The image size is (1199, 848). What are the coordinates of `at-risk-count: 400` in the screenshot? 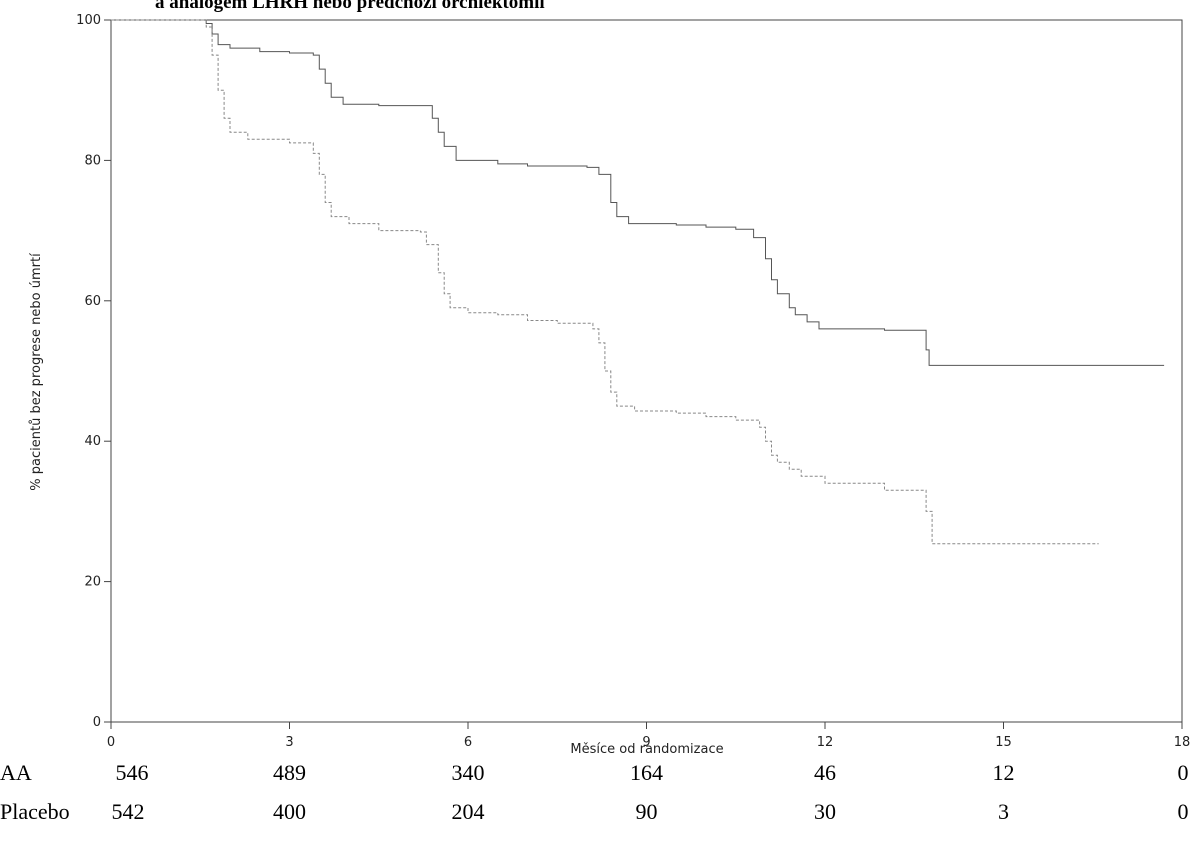 It's located at (289, 811).